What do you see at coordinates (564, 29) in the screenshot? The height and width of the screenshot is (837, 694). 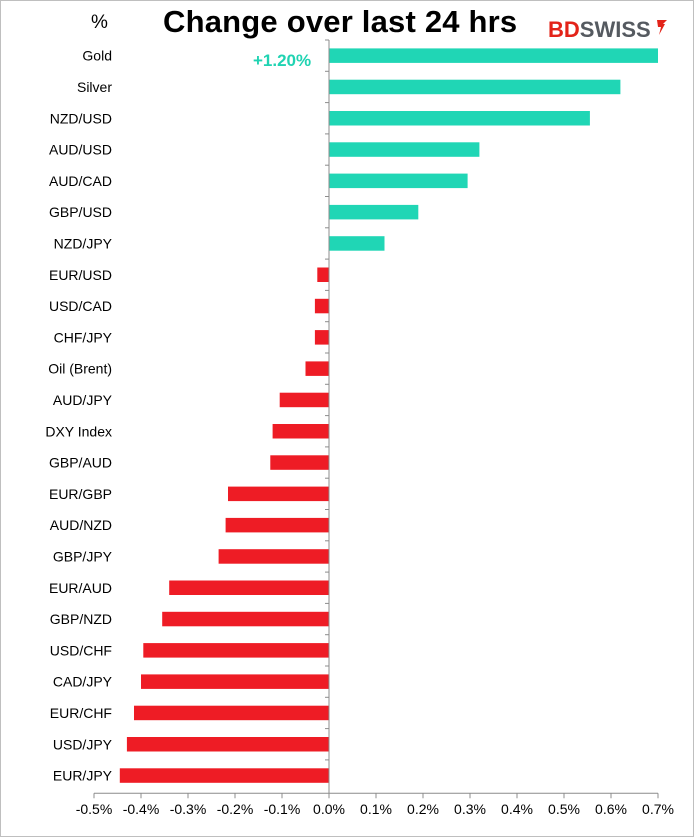 I see `logo-bd-text: BD` at bounding box center [564, 29].